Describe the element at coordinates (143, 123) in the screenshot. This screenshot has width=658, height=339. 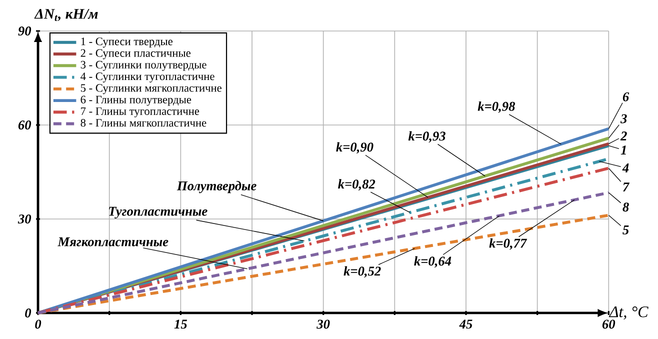
I see `legend-label: 8 - Глины мягкопластичне` at that location.